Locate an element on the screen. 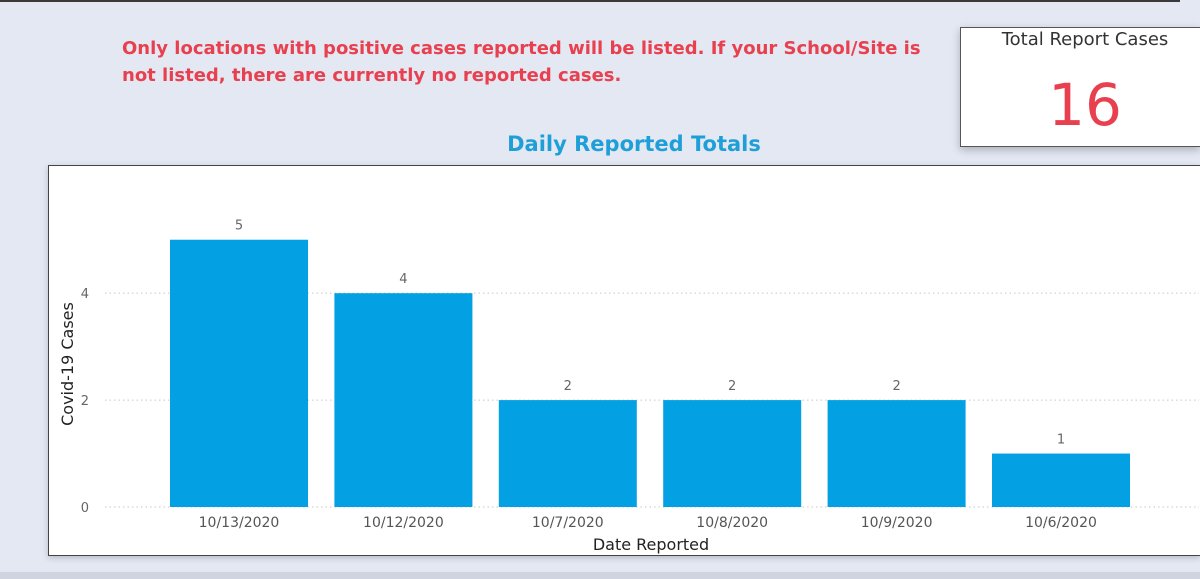  bottom-scroll-bar is located at coordinates (600, 575).